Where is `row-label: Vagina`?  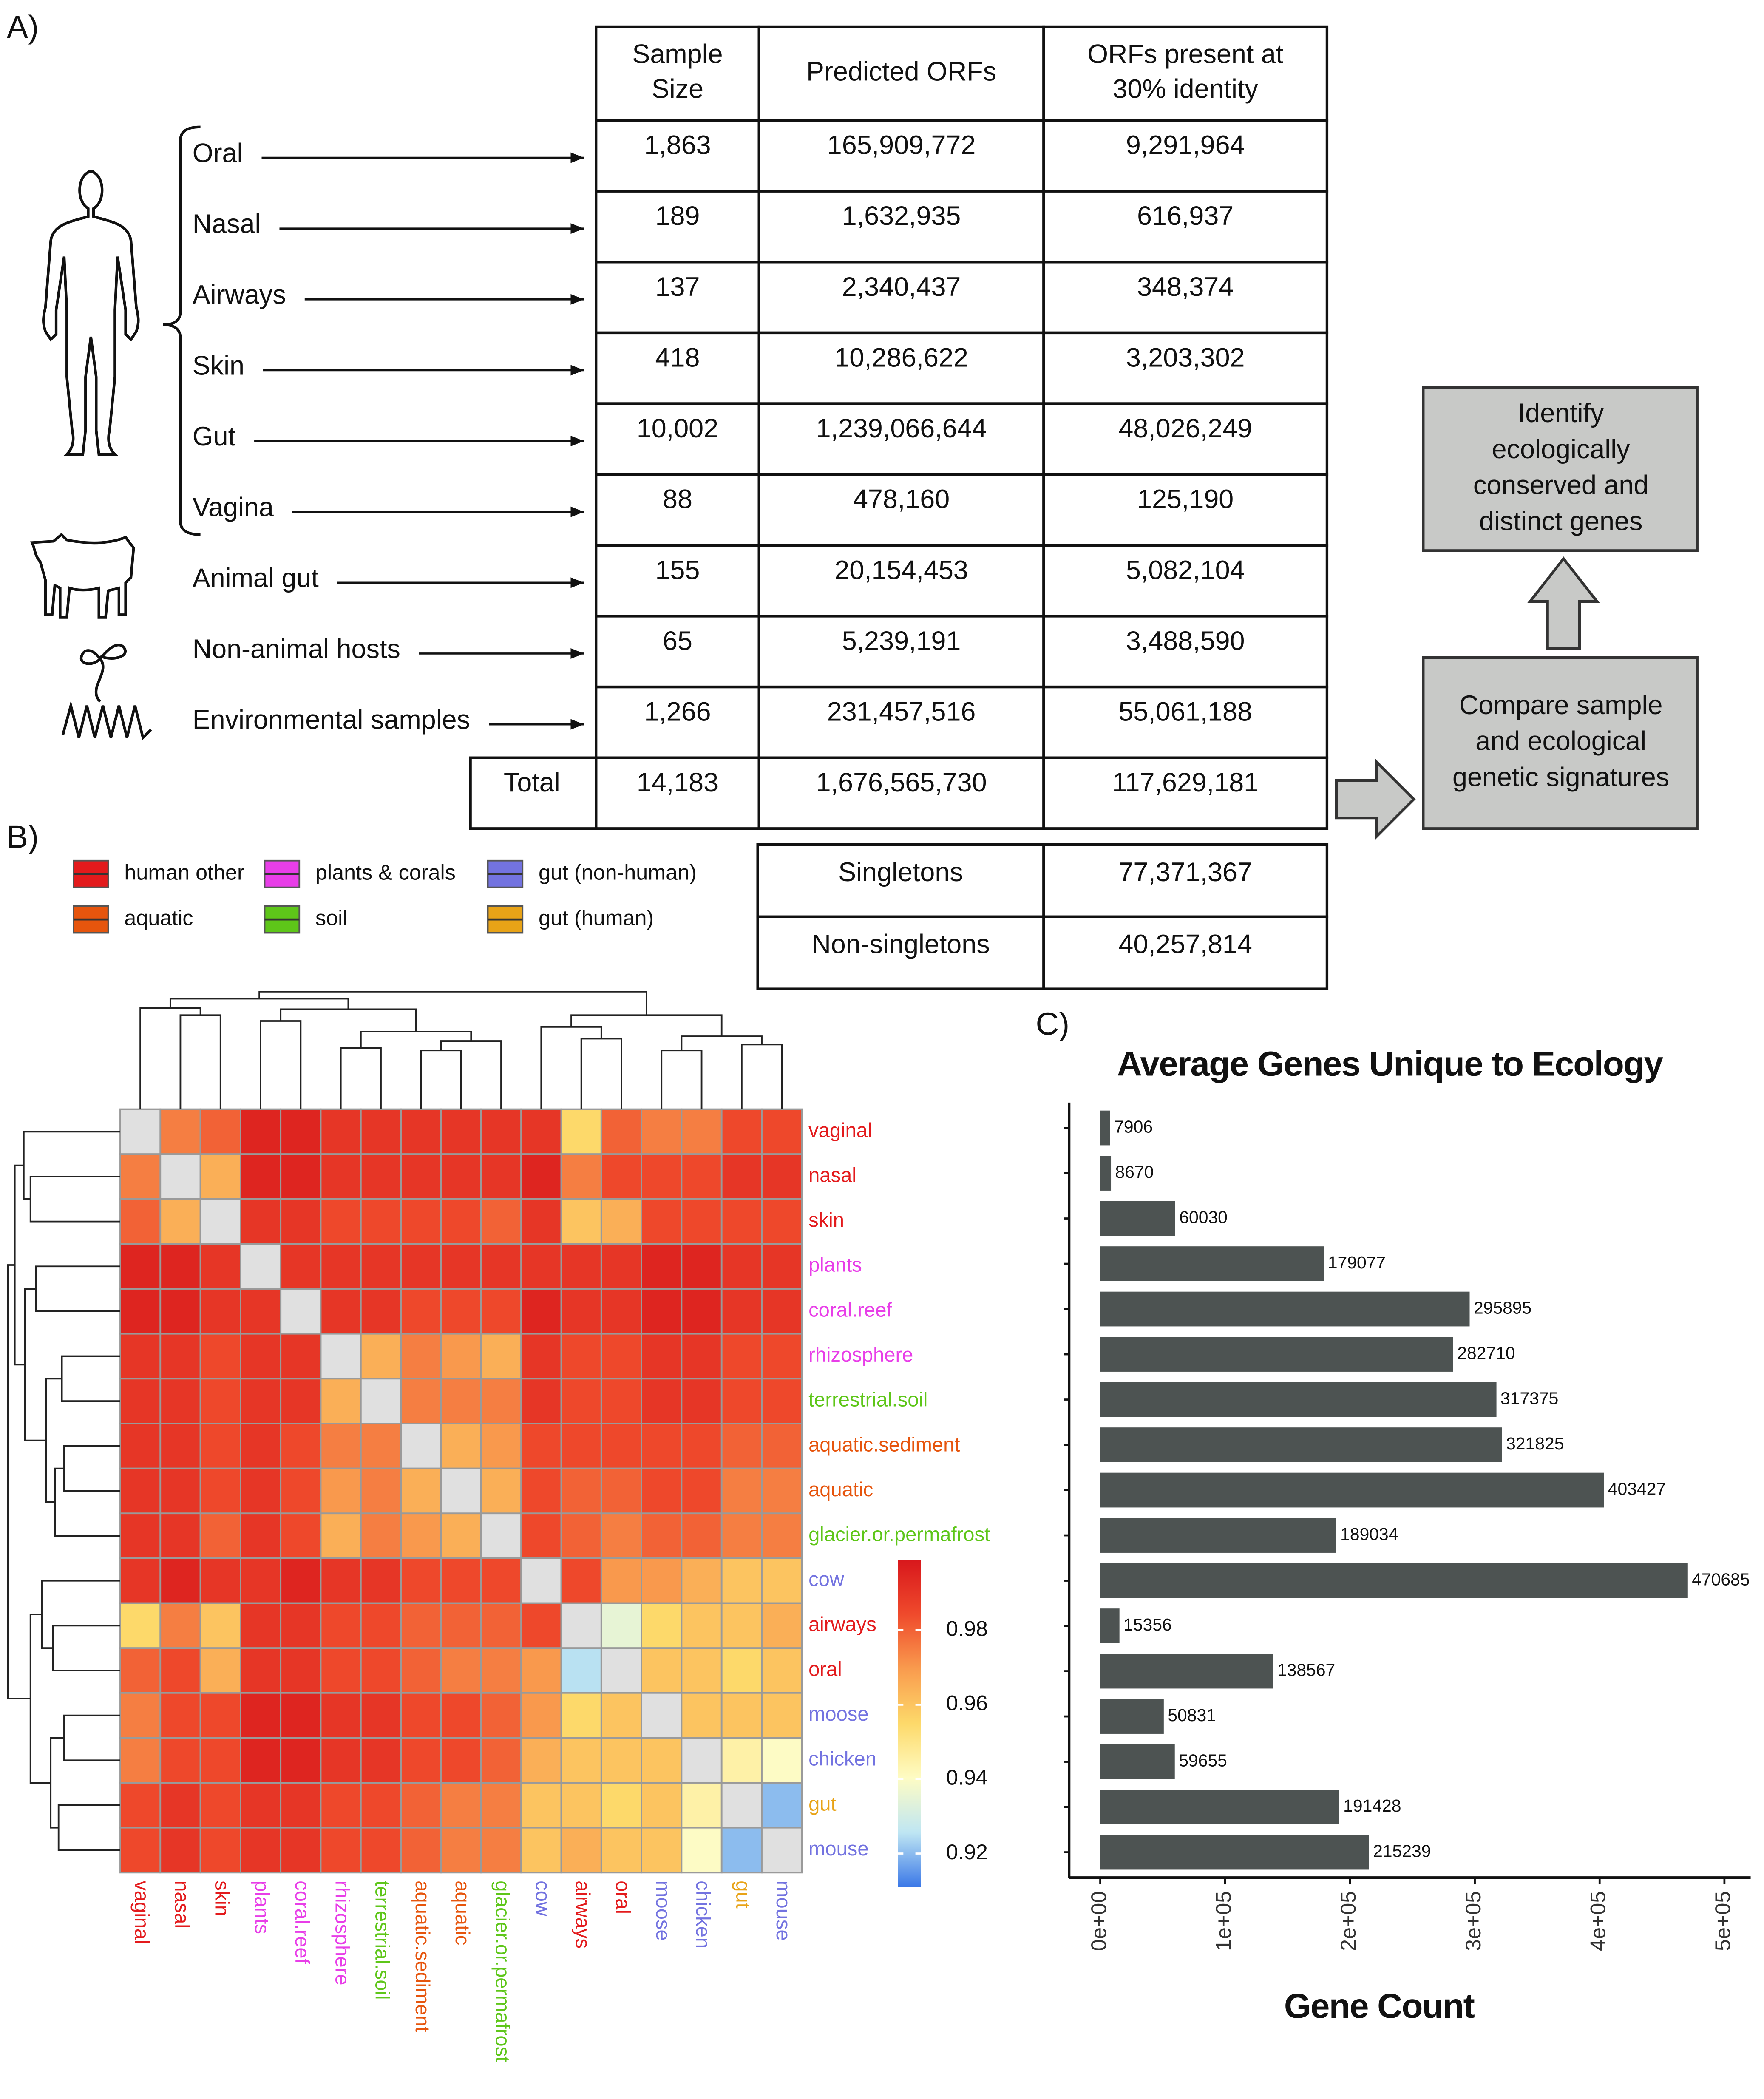
row-label: Vagina is located at coordinates (234, 507).